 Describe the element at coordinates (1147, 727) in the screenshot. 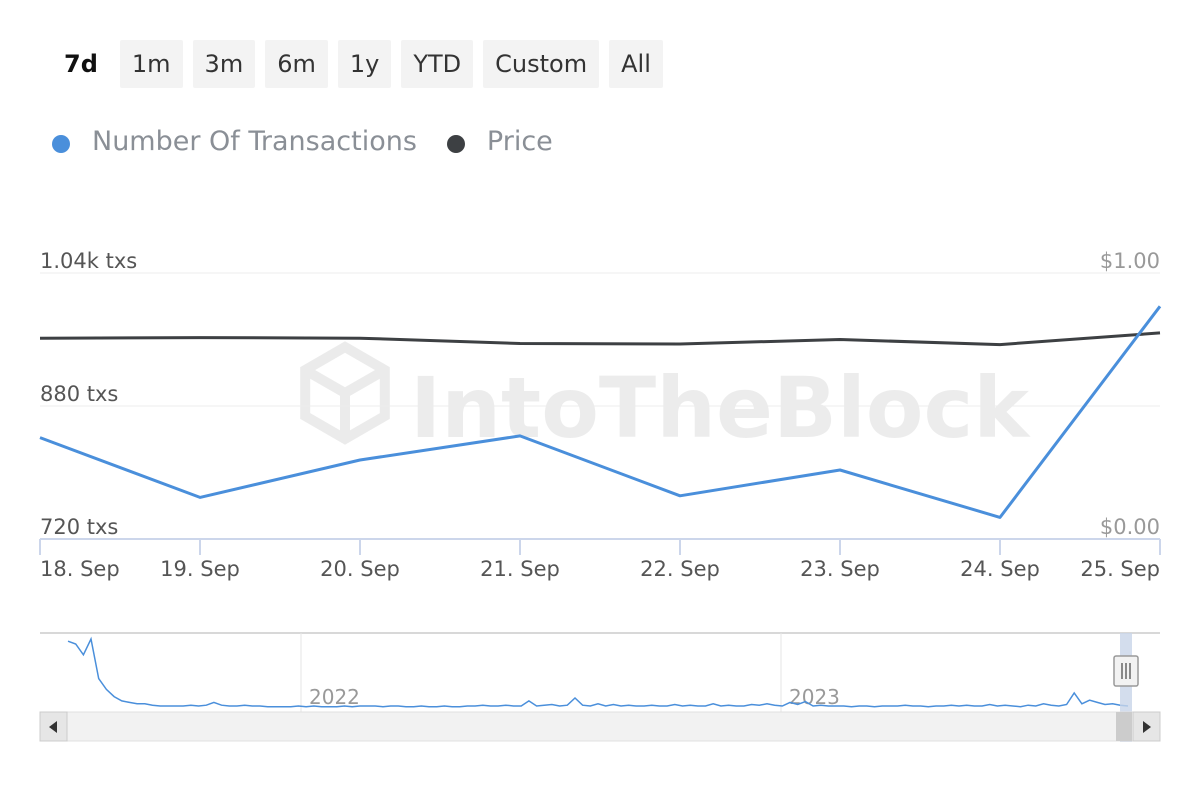

I see `arrow-right-icon` at that location.